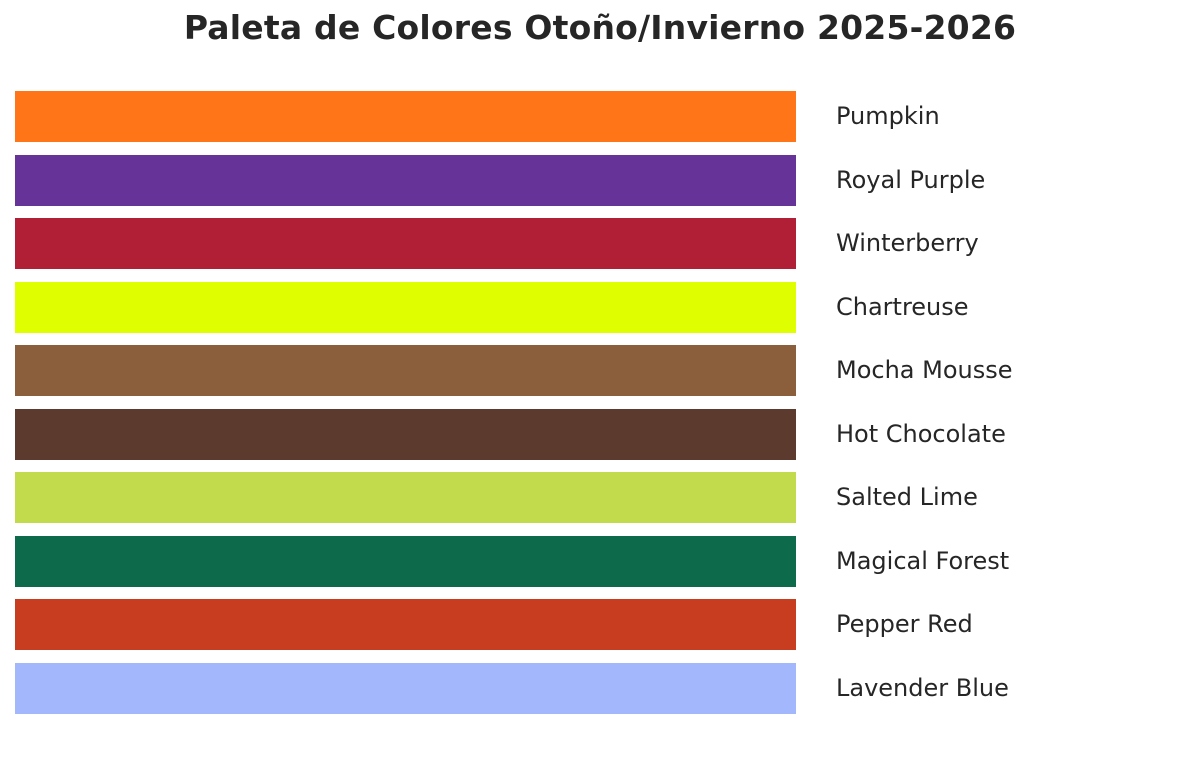 This screenshot has width=1200, height=766. What do you see at coordinates (904, 624) in the screenshot?
I see `color-name-label: Pepper Red` at bounding box center [904, 624].